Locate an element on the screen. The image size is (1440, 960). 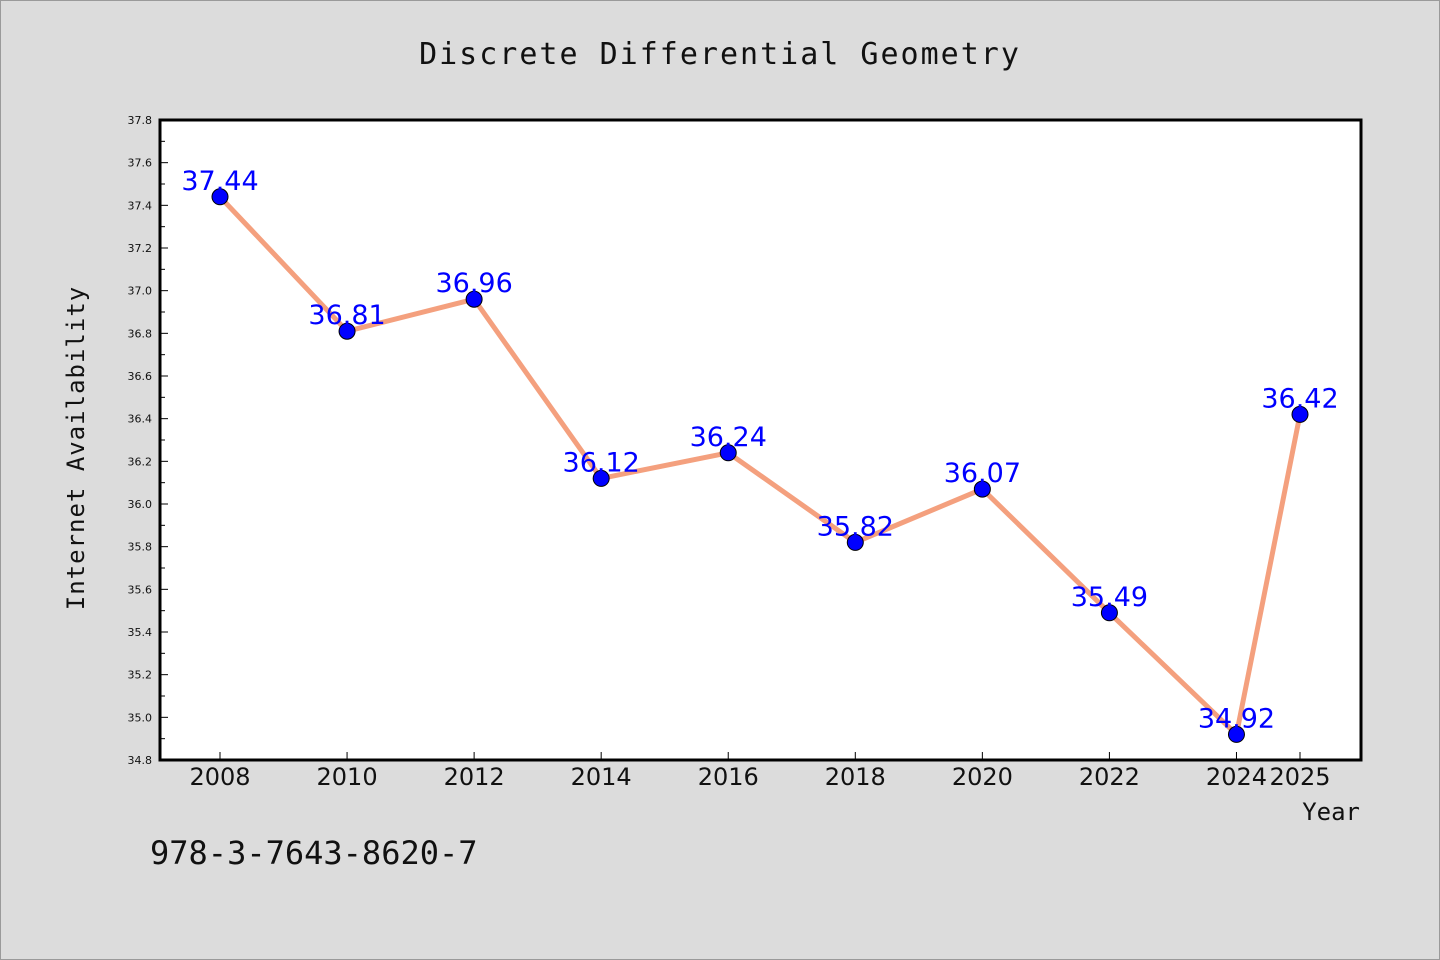
data-label: 36.12 is located at coordinates (601, 462).